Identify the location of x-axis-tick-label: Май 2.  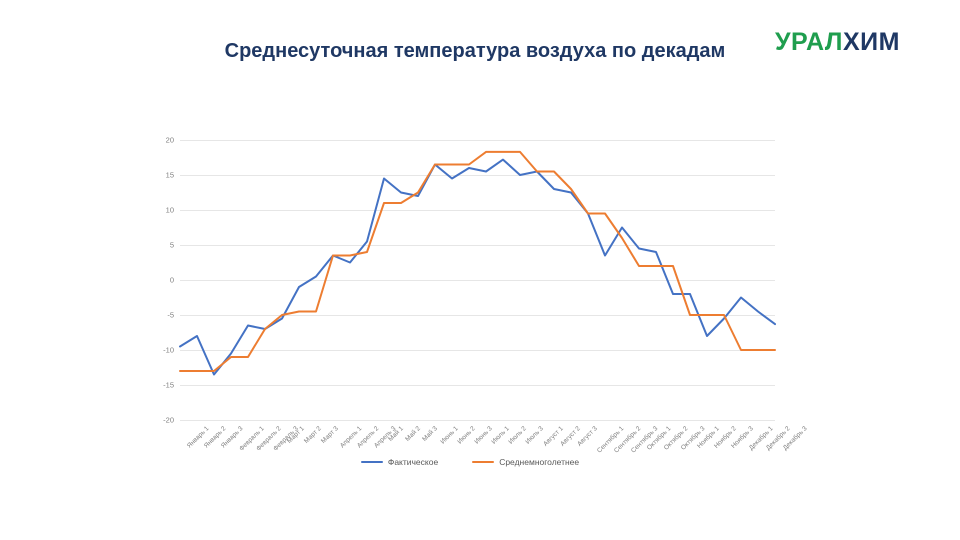
(413, 434).